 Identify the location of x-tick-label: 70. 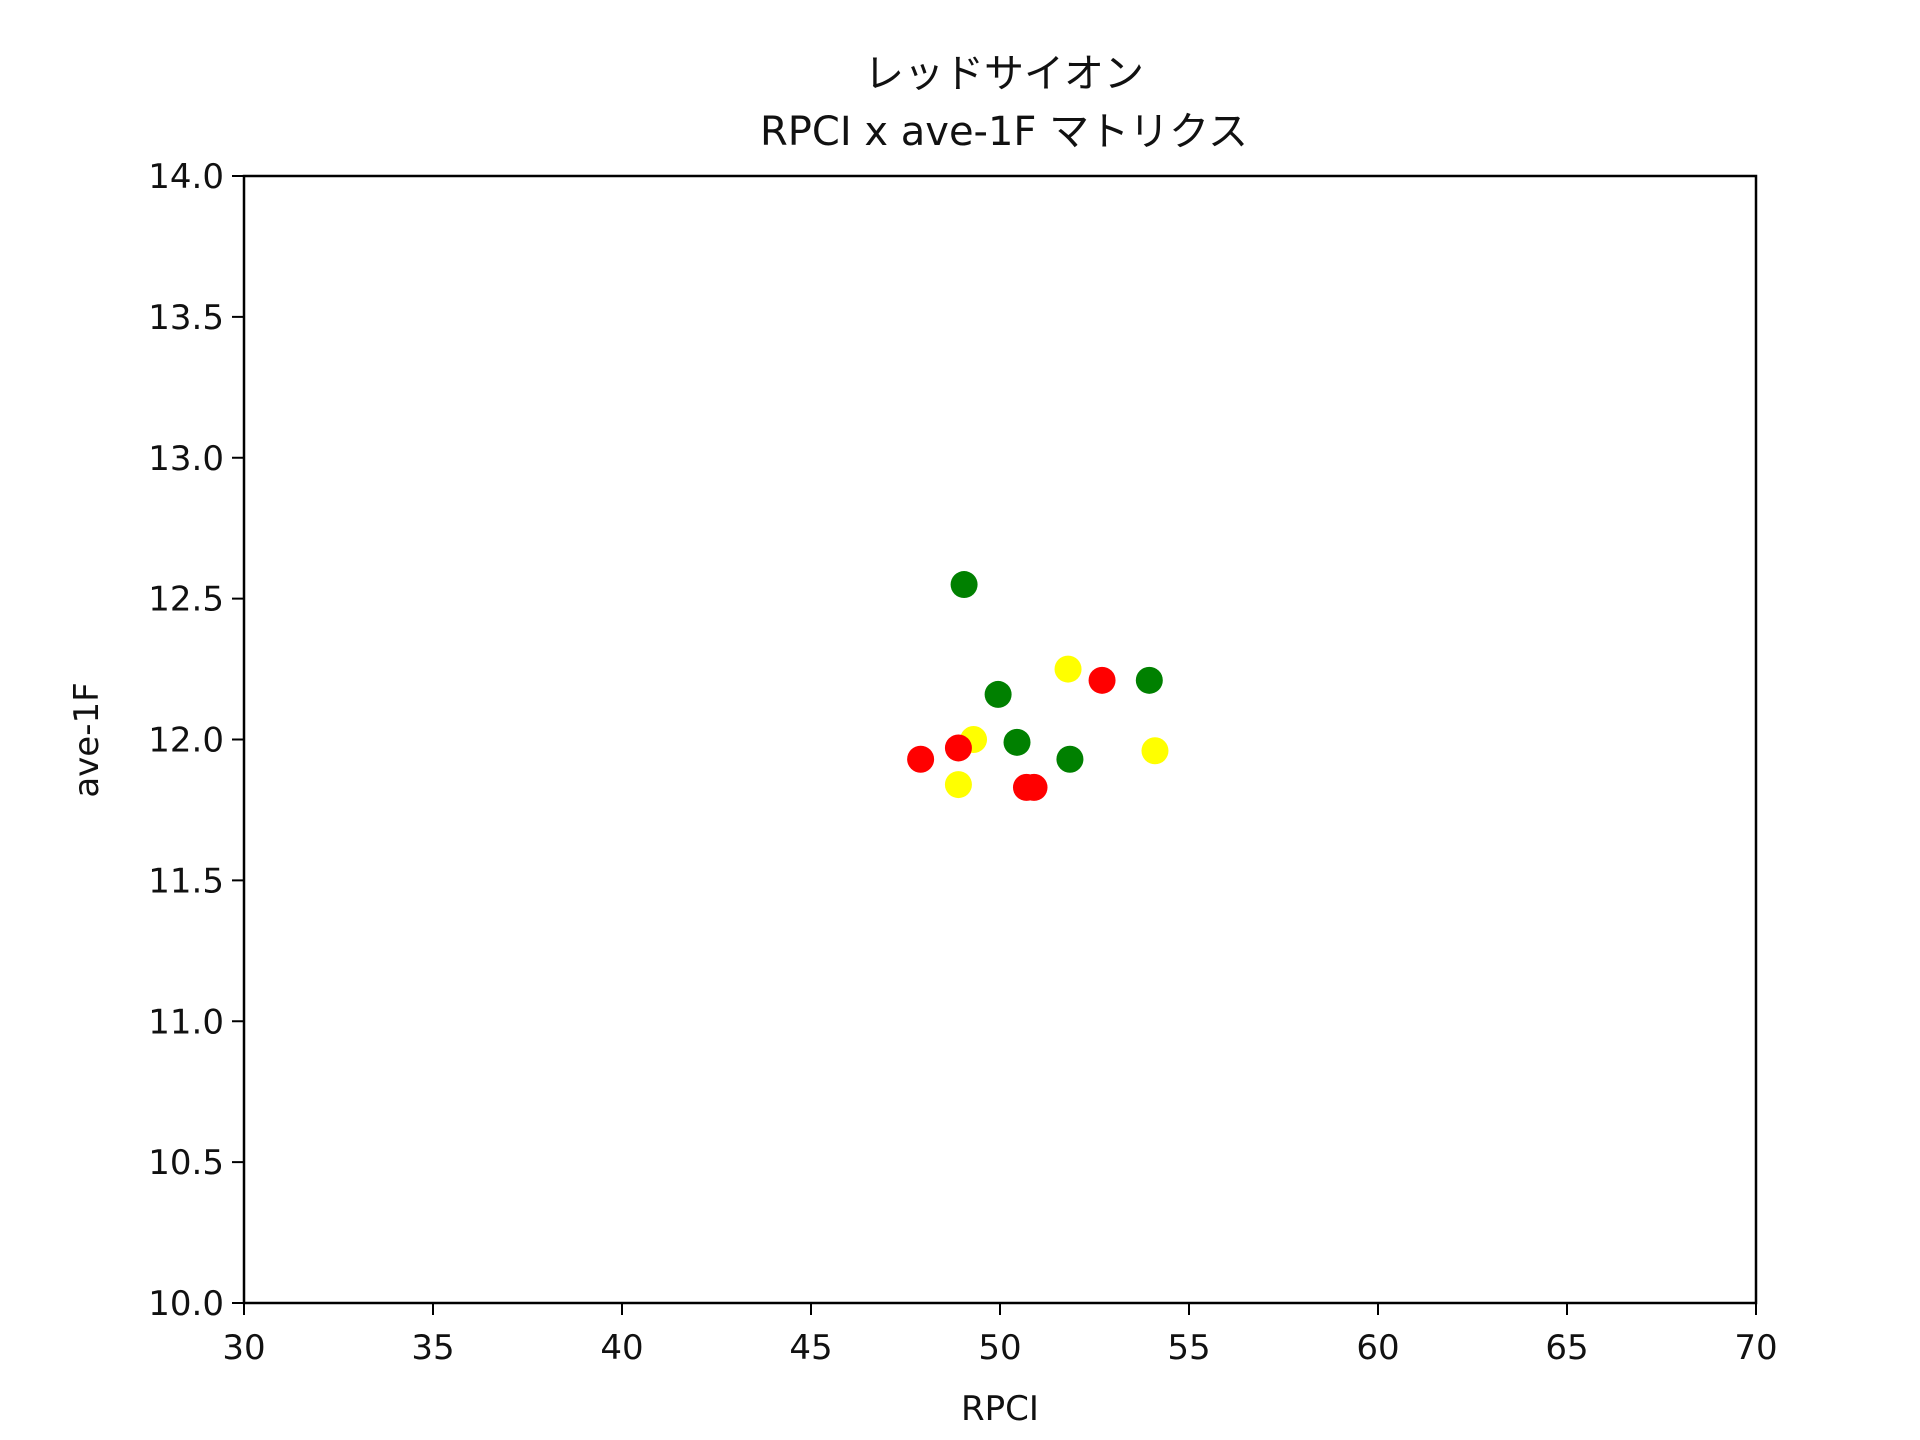
(1755, 1348).